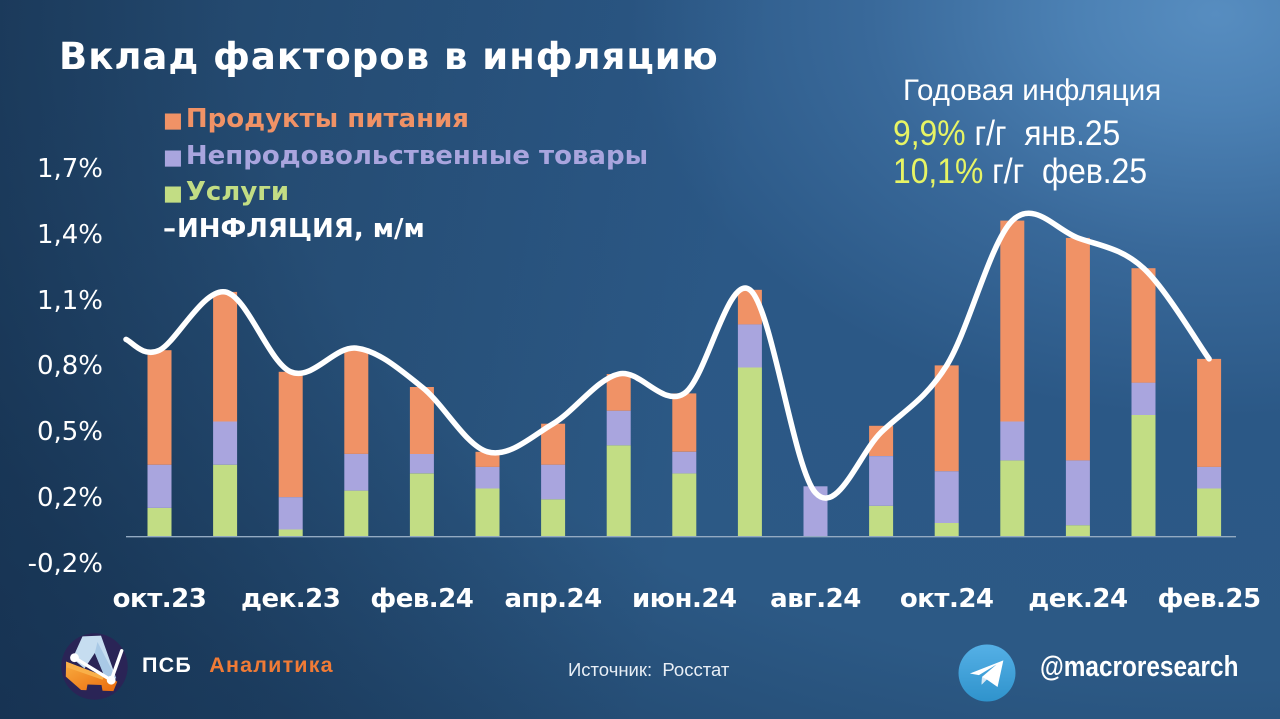 Image resolution: width=1280 pixels, height=719 pixels. Describe the element at coordinates (69, 366) in the screenshot. I see `y-tick-label: 0,8%` at that location.